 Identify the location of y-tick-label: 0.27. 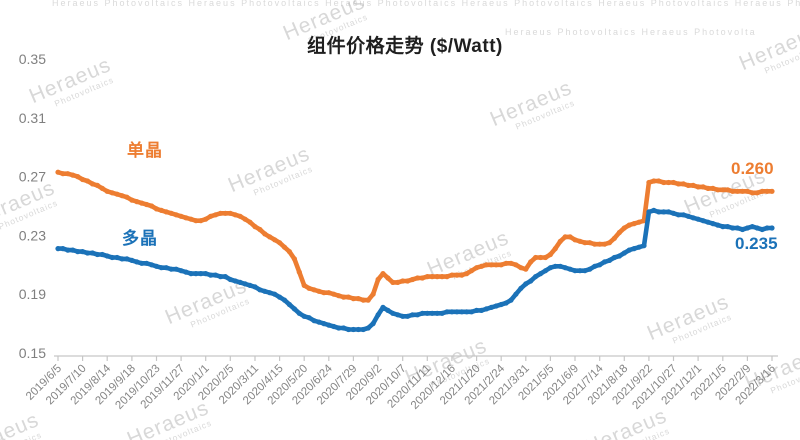
(32, 177).